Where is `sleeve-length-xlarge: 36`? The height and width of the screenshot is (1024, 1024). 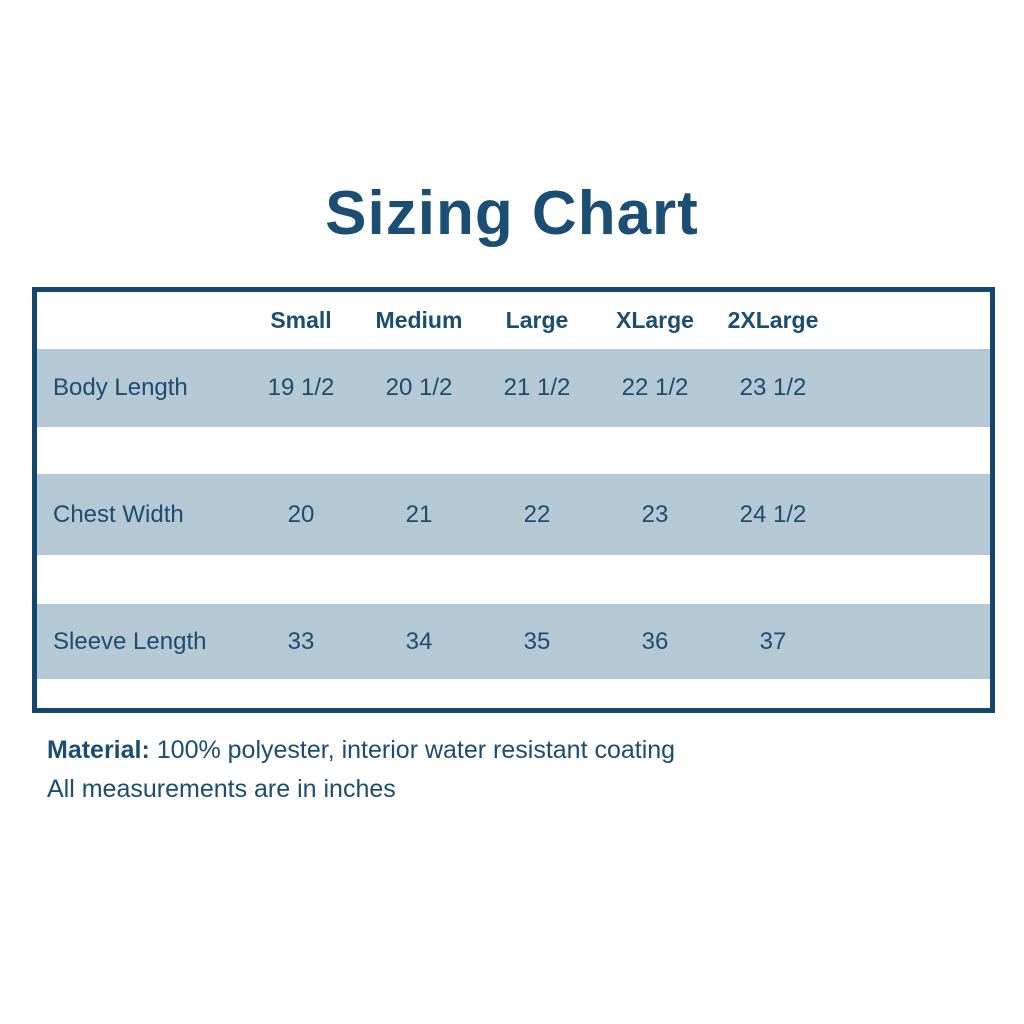 sleeve-length-xlarge: 36 is located at coordinates (655, 641).